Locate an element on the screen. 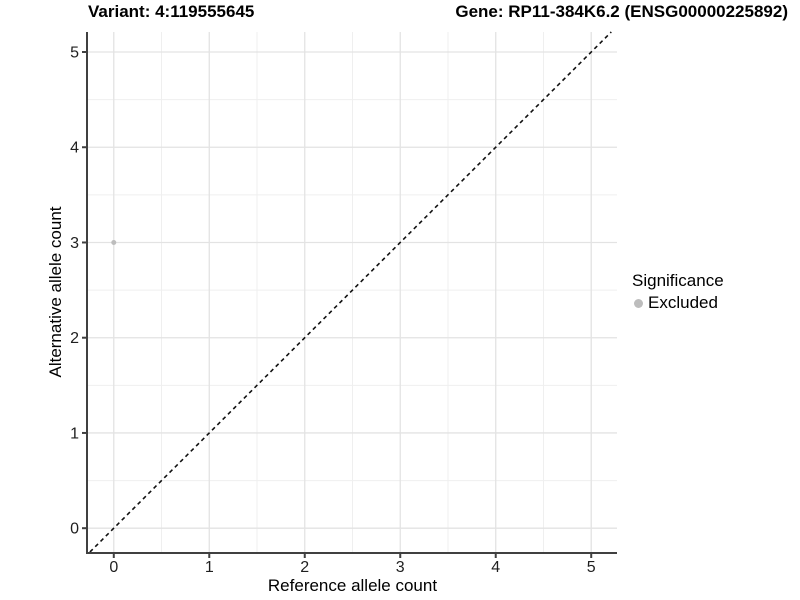  x-tick-label: 1 is located at coordinates (209, 567).